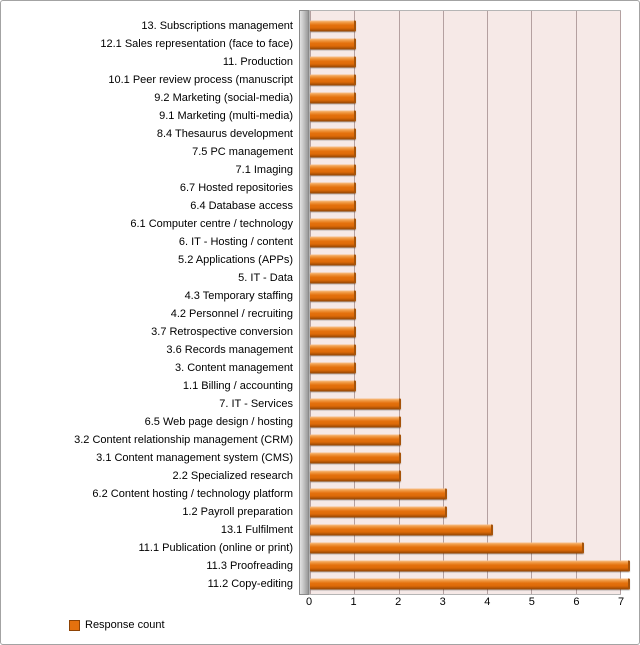 The image size is (640, 645). Describe the element at coordinates (224, 134) in the screenshot. I see `category-label: 8.4 Thesaurus development` at that location.